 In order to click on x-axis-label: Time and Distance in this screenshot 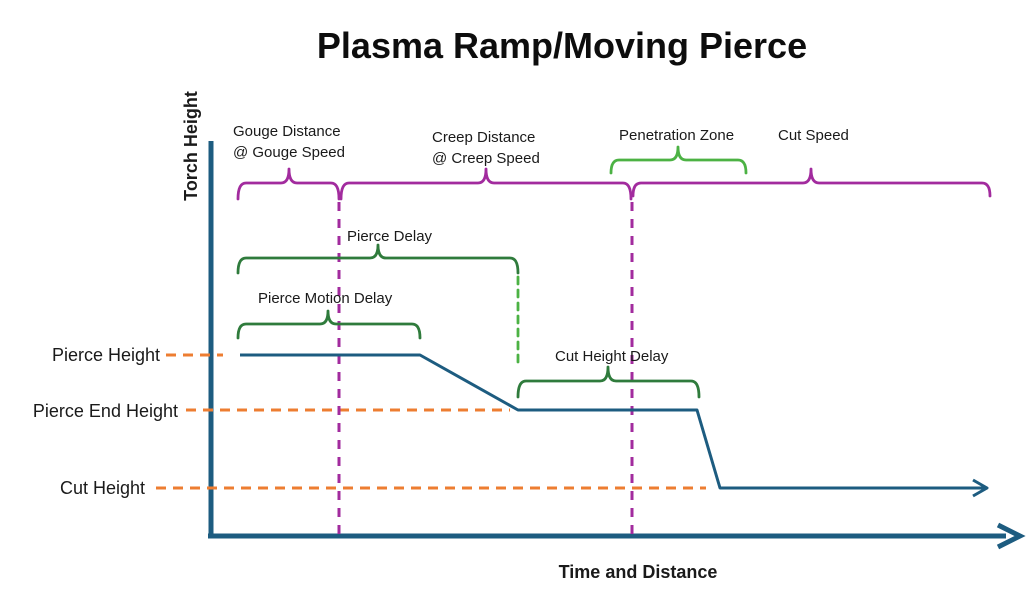, I will do `click(638, 572)`.